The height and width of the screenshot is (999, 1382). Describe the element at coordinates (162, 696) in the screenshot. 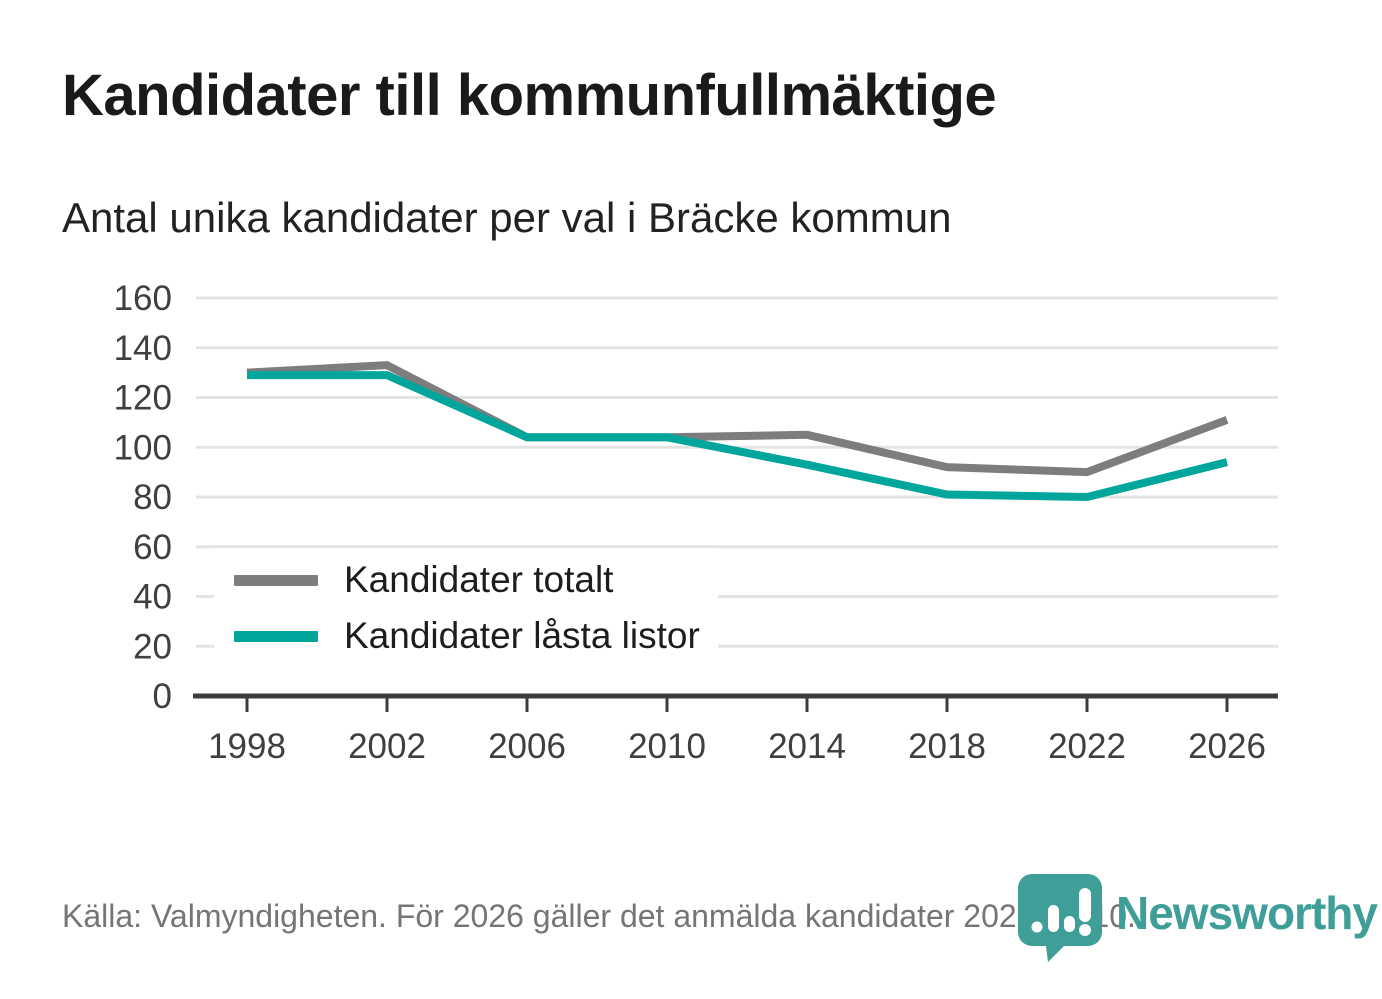

I see `y-tick-label: 0` at that location.